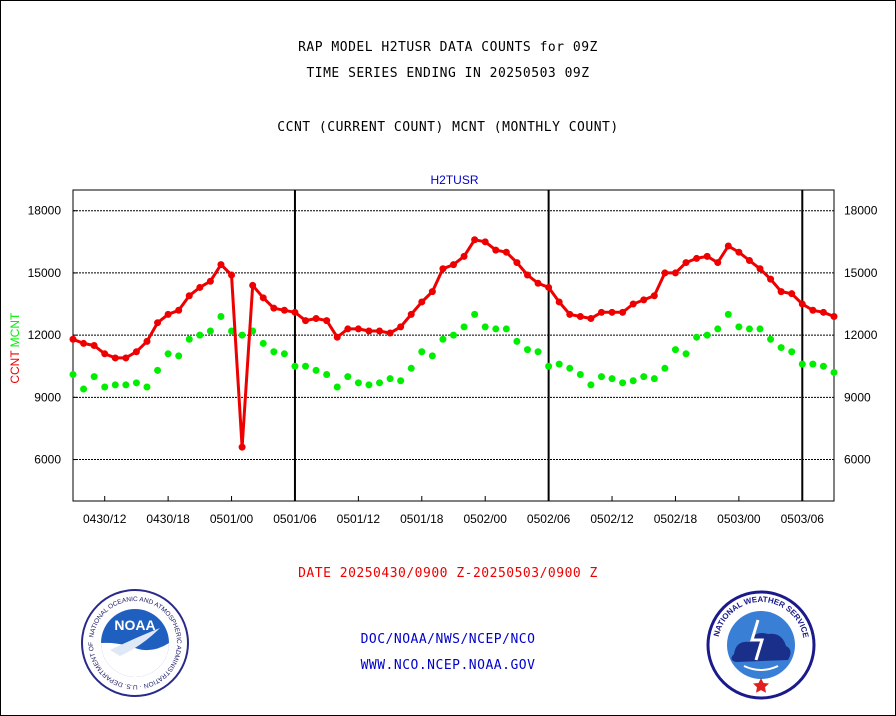 Image resolution: width=896 pixels, height=716 pixels. What do you see at coordinates (861, 211) in the screenshot?
I see `y-tick-label-right: 18000` at bounding box center [861, 211].